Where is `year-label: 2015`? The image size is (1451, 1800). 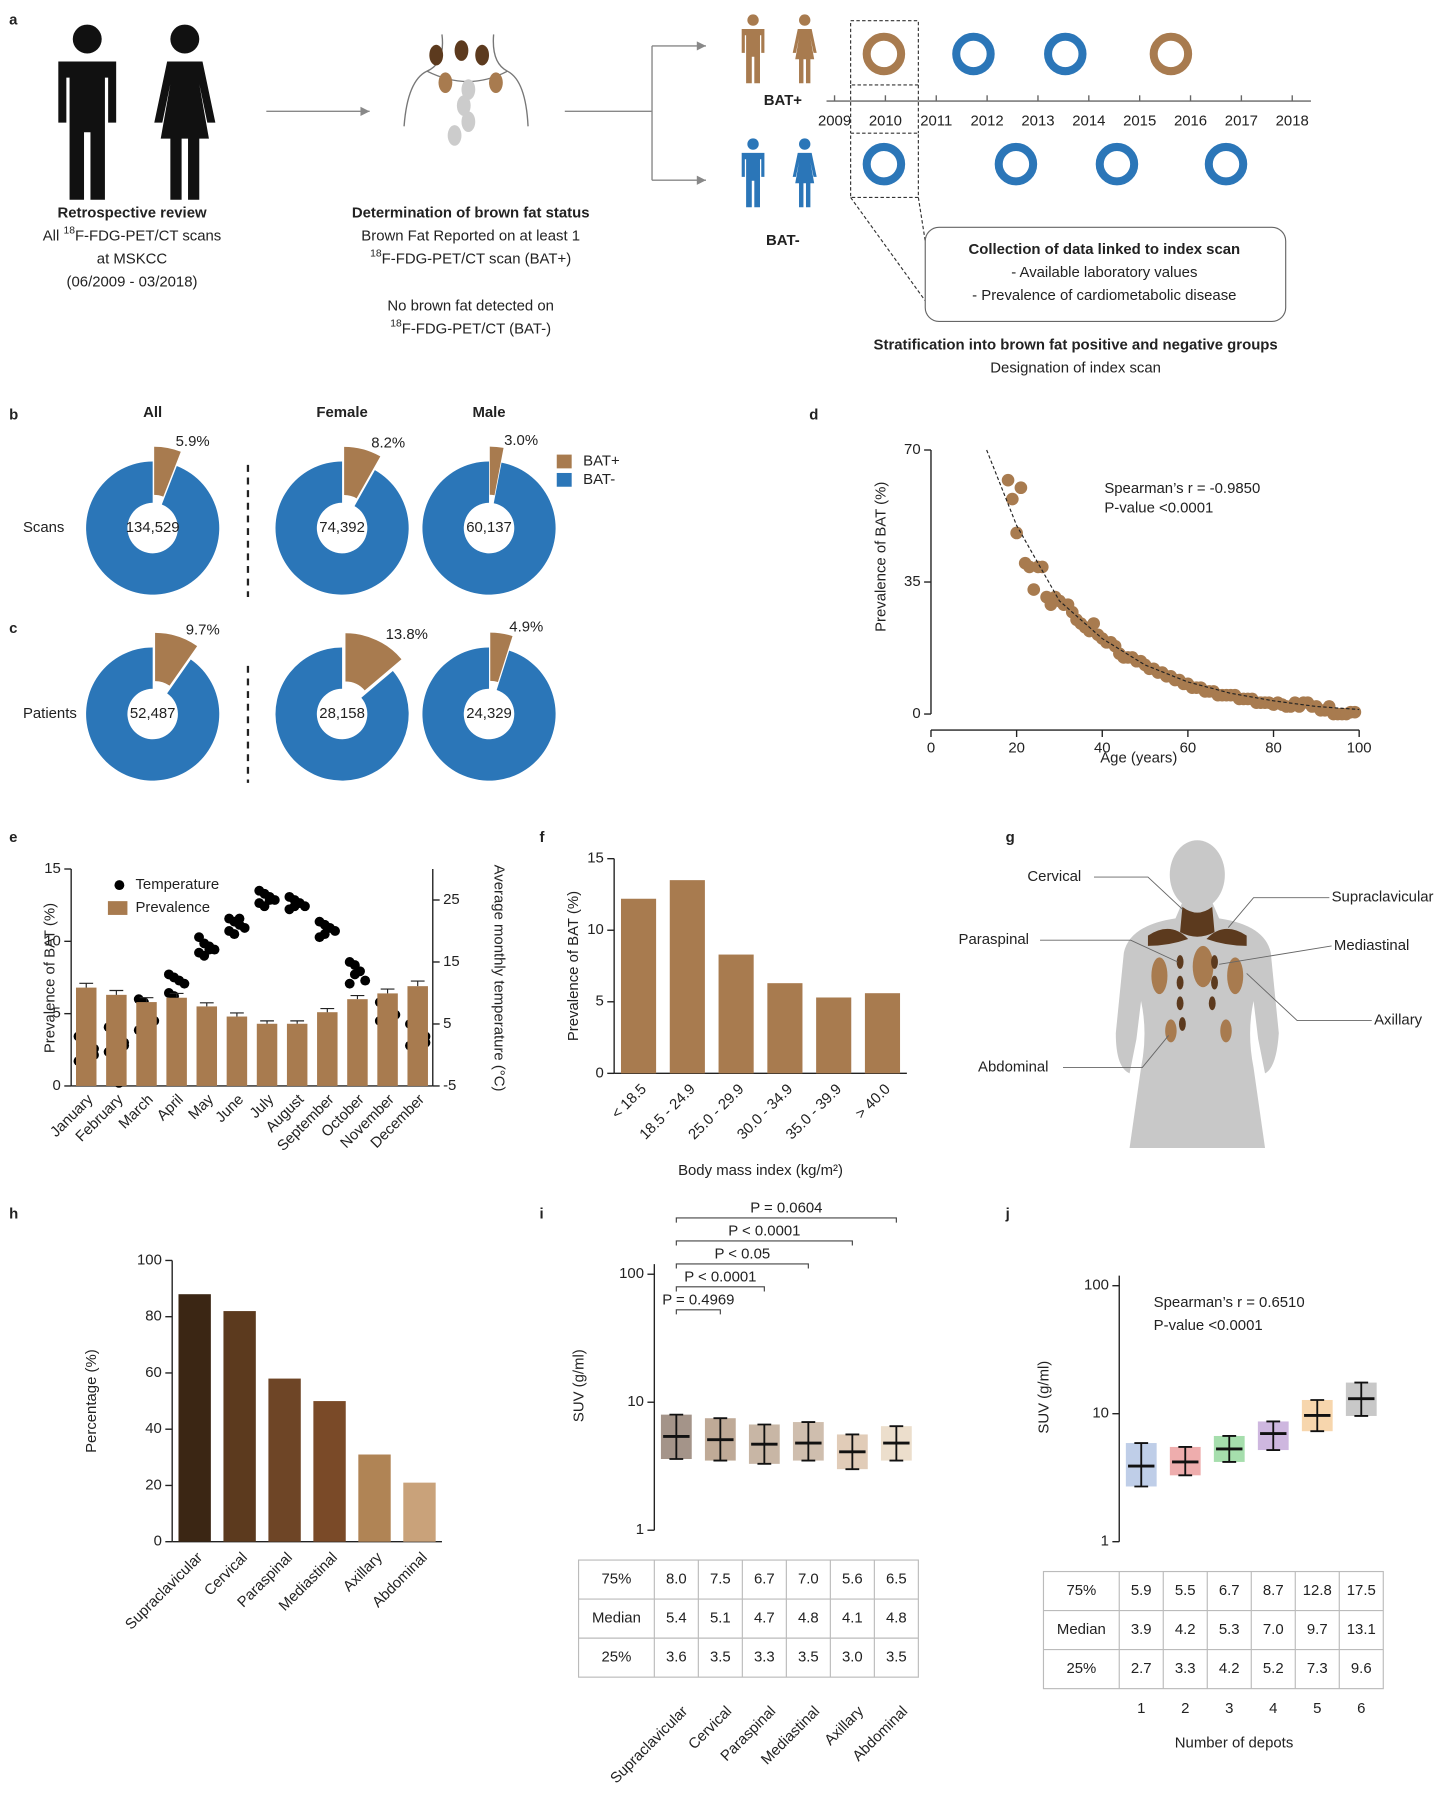
year-label: 2015 is located at coordinates (1139, 121).